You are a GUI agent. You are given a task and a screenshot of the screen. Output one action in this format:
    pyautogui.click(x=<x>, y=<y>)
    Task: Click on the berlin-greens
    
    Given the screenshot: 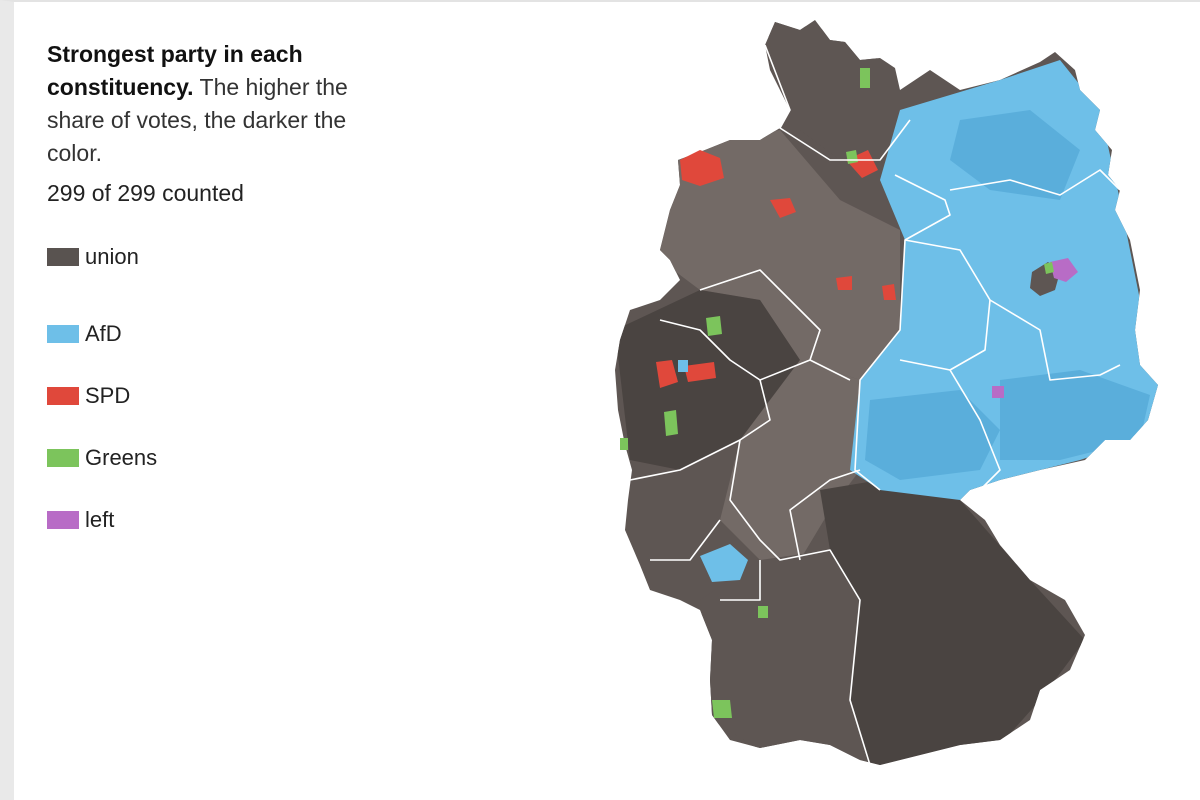 What is the action you would take?
    pyautogui.click(x=1049, y=268)
    